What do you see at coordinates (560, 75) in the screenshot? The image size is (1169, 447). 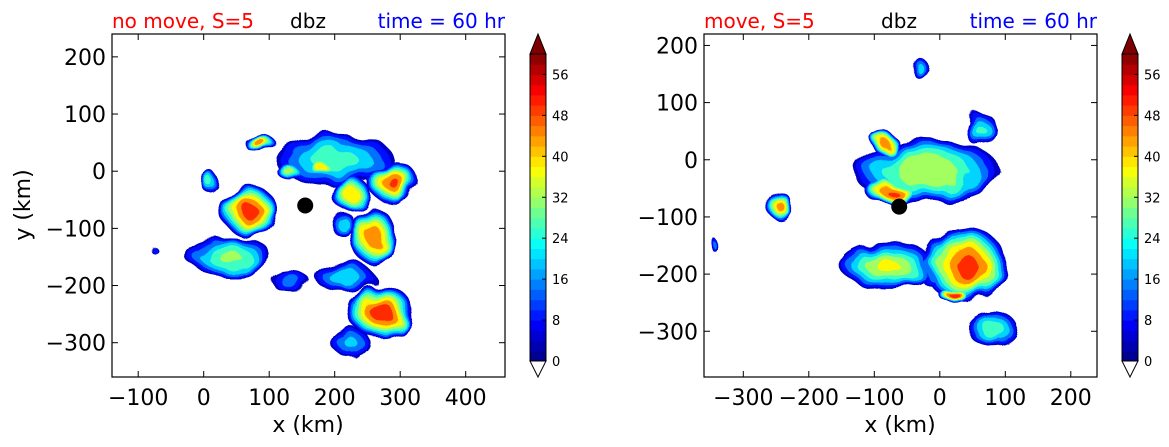 I see `colorbar-tick-label: 56` at bounding box center [560, 75].